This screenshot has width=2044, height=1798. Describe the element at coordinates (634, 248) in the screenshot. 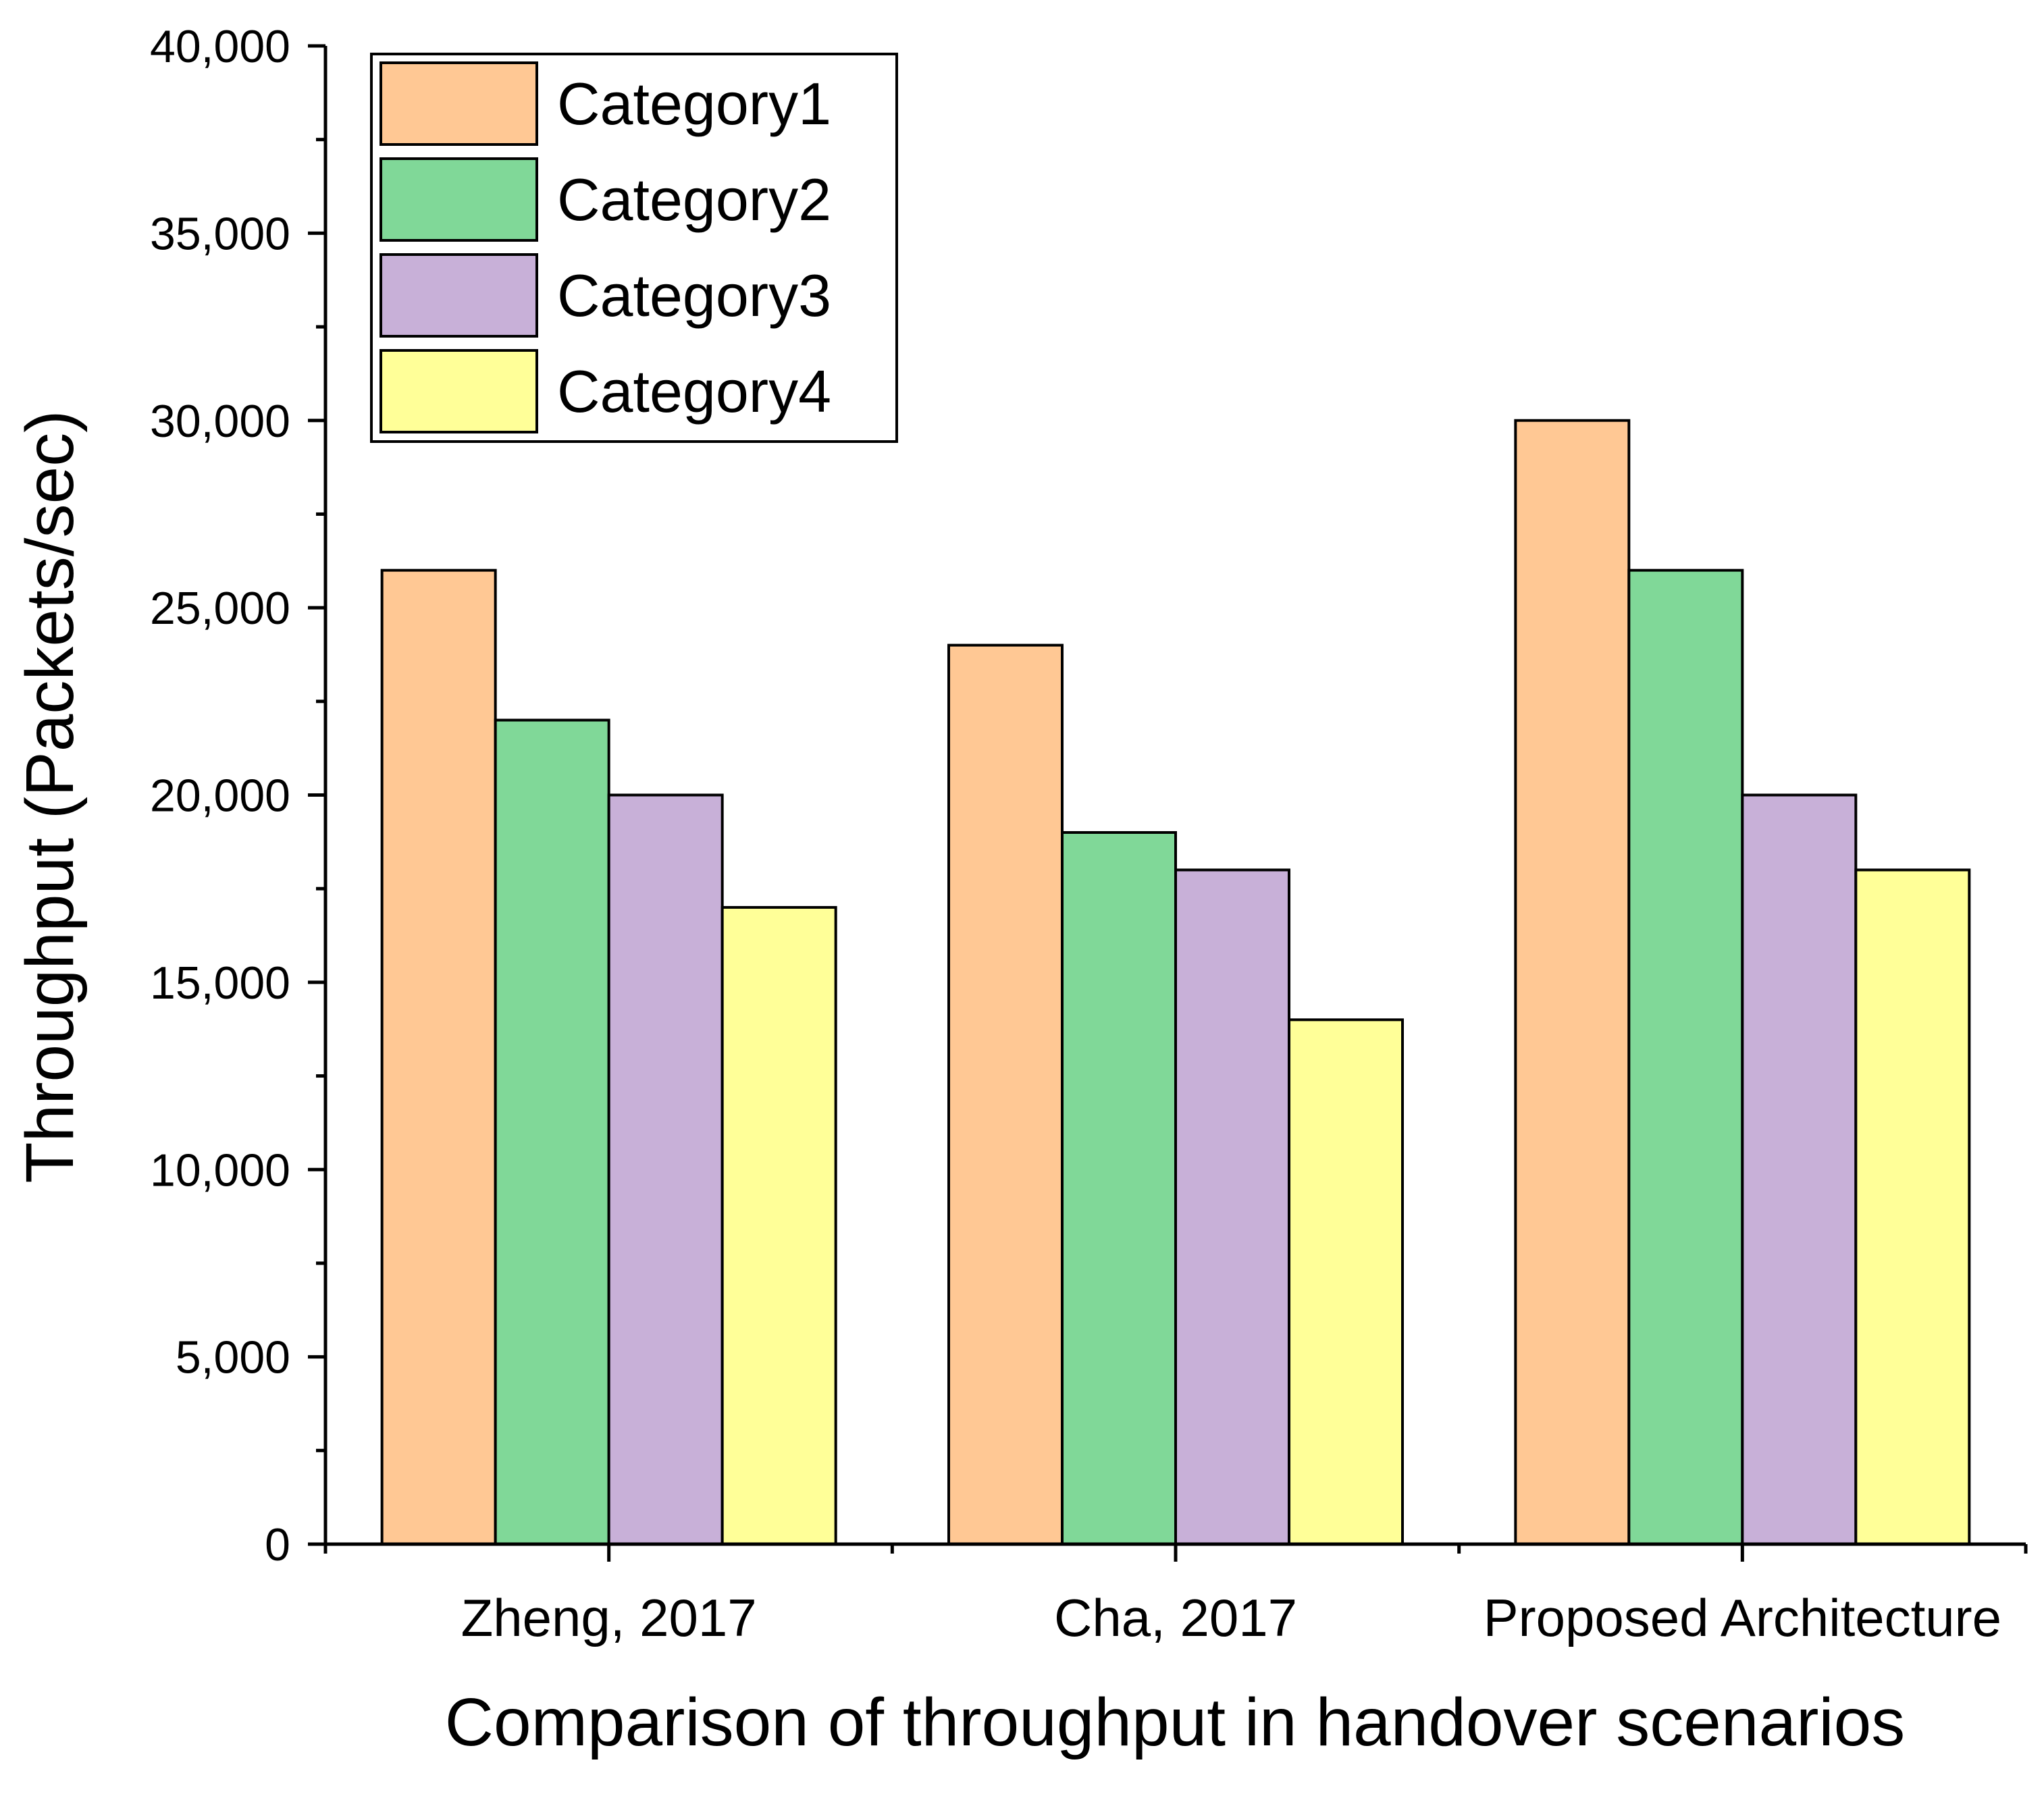

I see `legend: Category1 Category2 Category3 Category4` at that location.